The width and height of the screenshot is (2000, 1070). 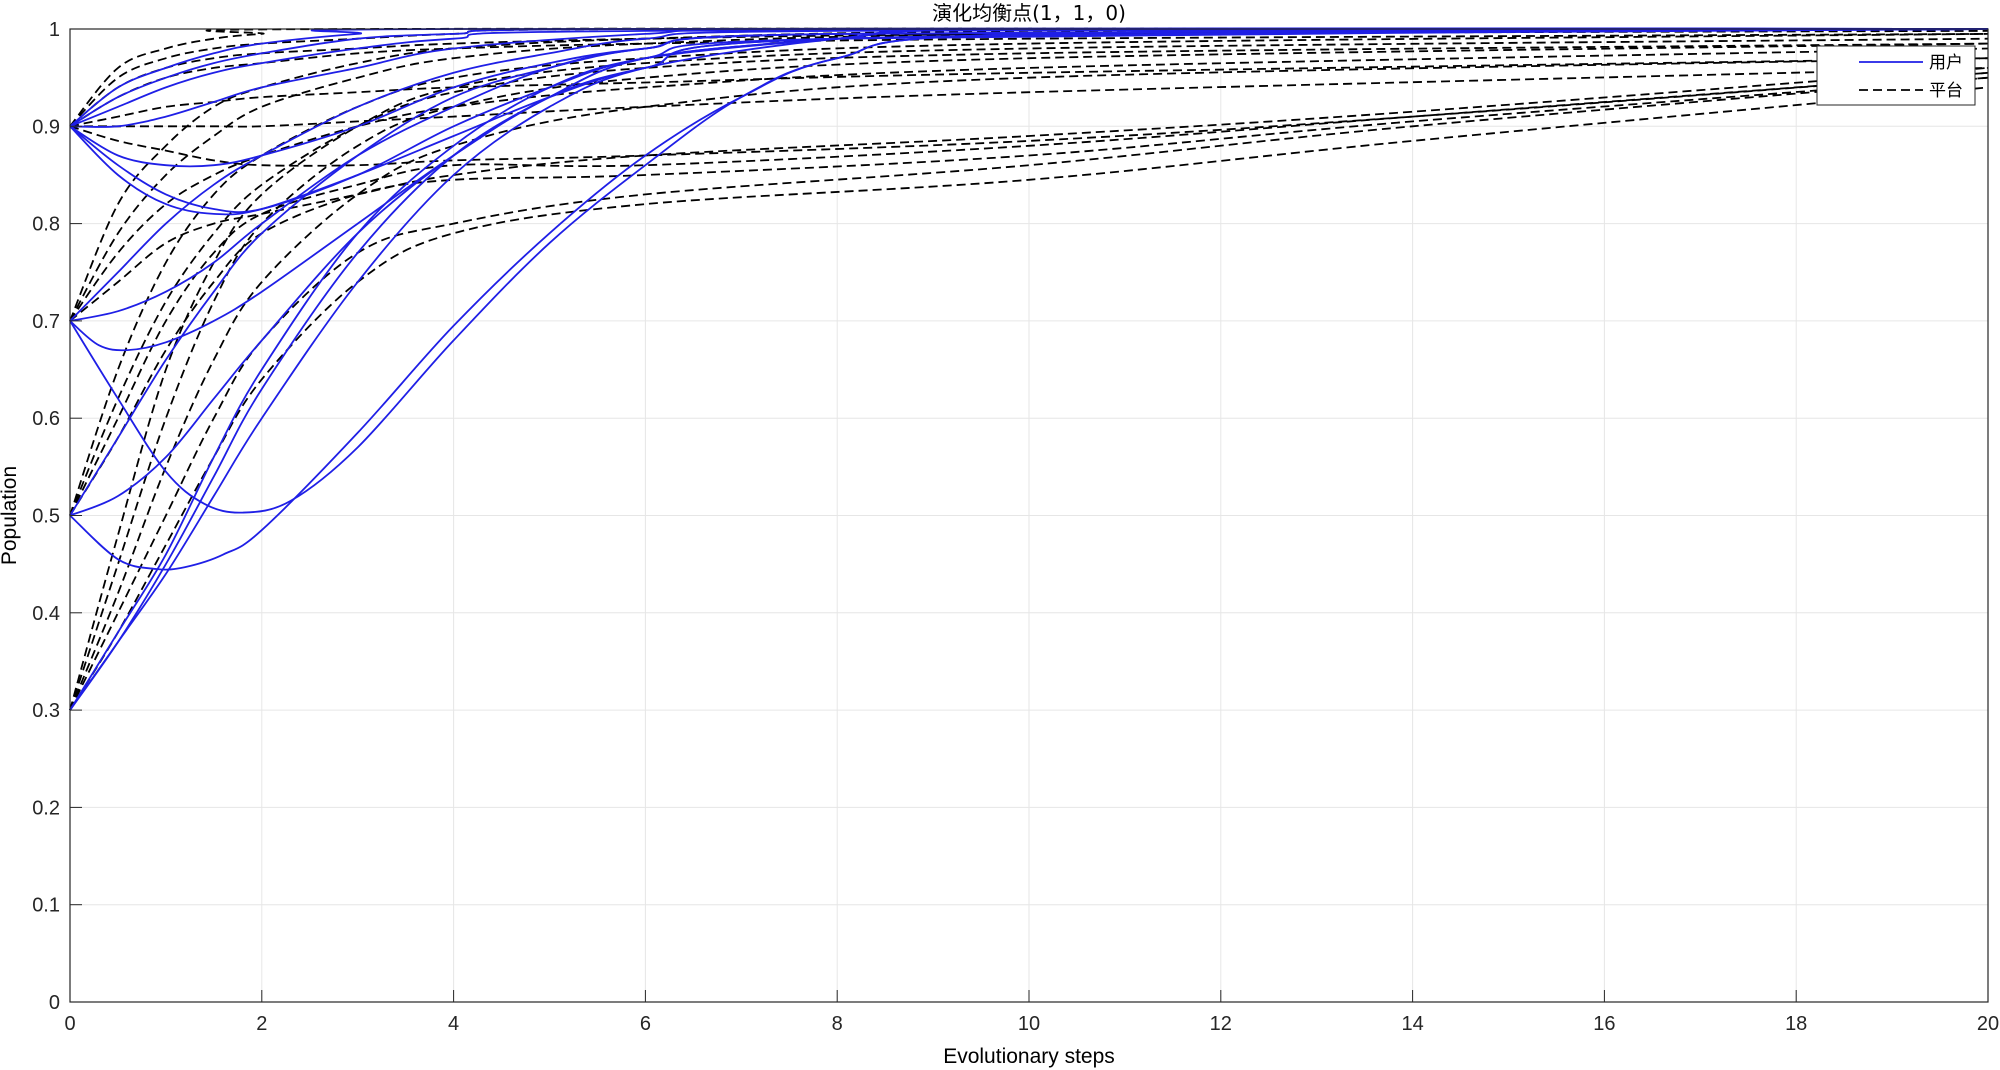 What do you see at coordinates (46, 419) in the screenshot?
I see `y-tick-label: 0.6` at bounding box center [46, 419].